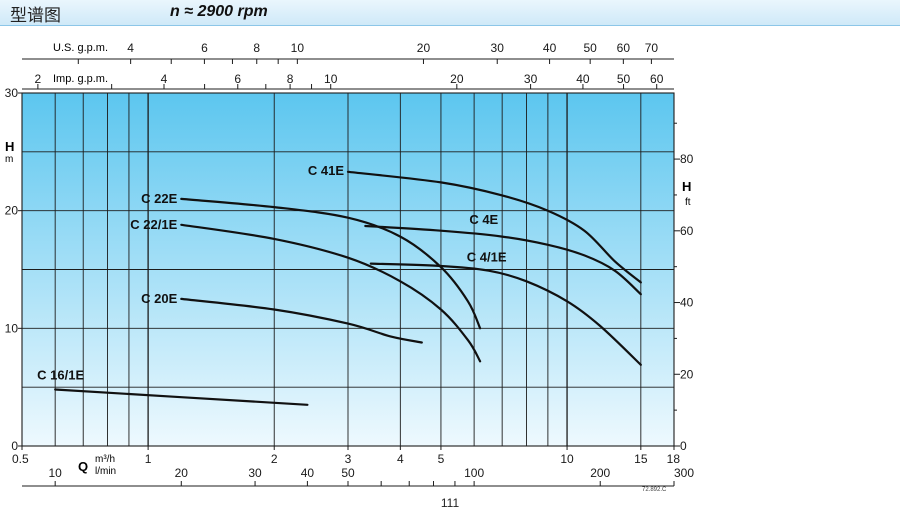 This screenshot has height=517, width=900. Describe the element at coordinates (531, 79) in the screenshot. I see `imp-gpm-tick-label: 30` at that location.